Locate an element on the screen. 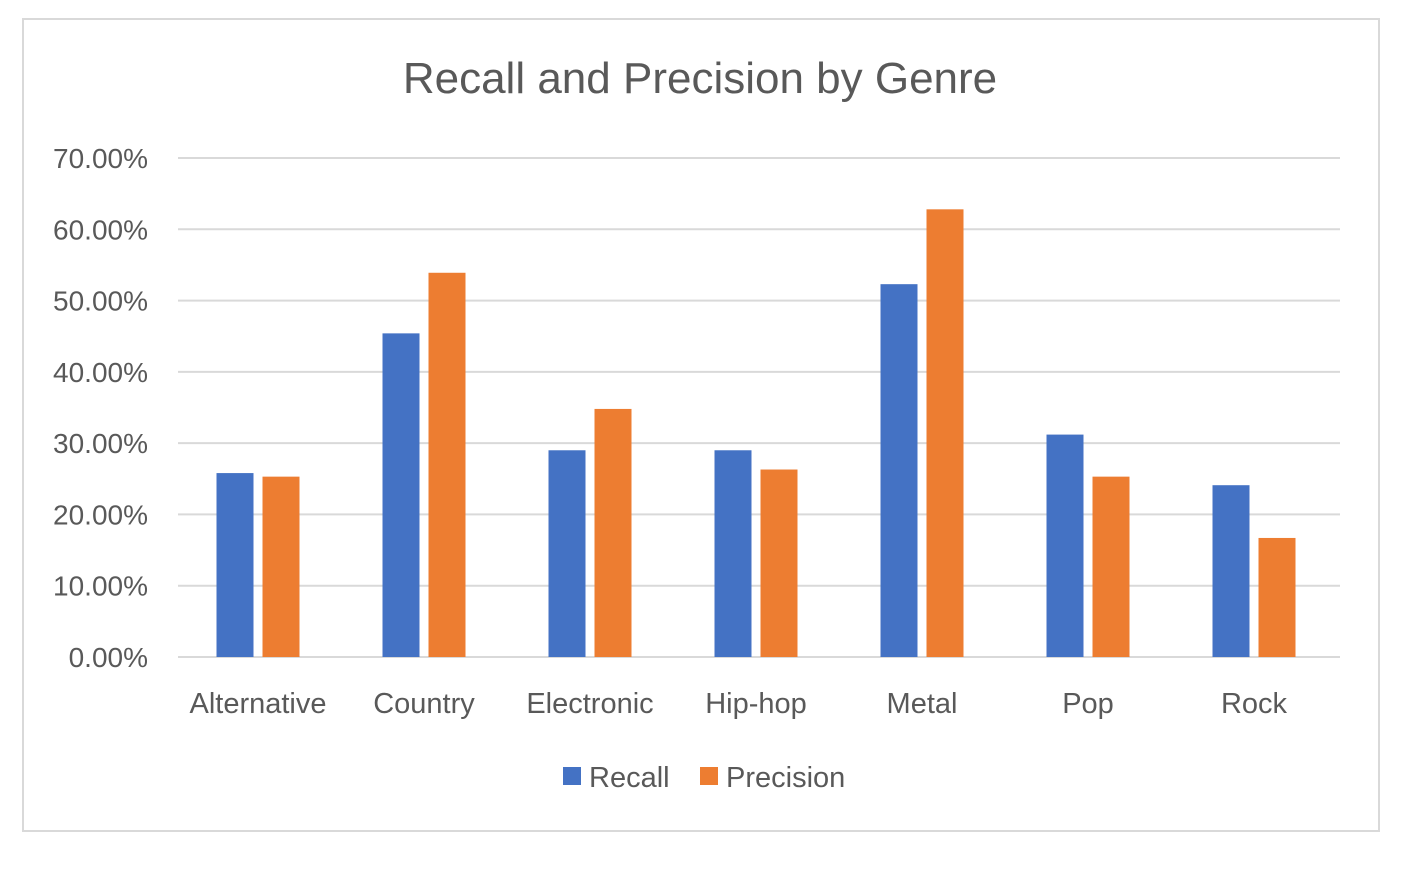 The height and width of the screenshot is (872, 1404). legend-swatch-recall is located at coordinates (572, 776).